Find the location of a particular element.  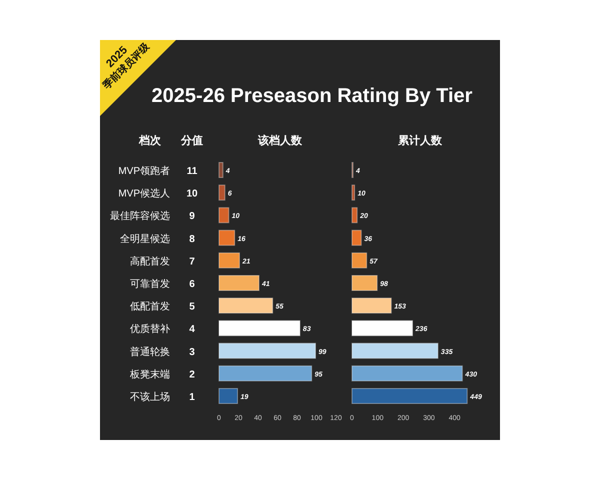

y-tick-label: 高配首发 is located at coordinates (150, 261).